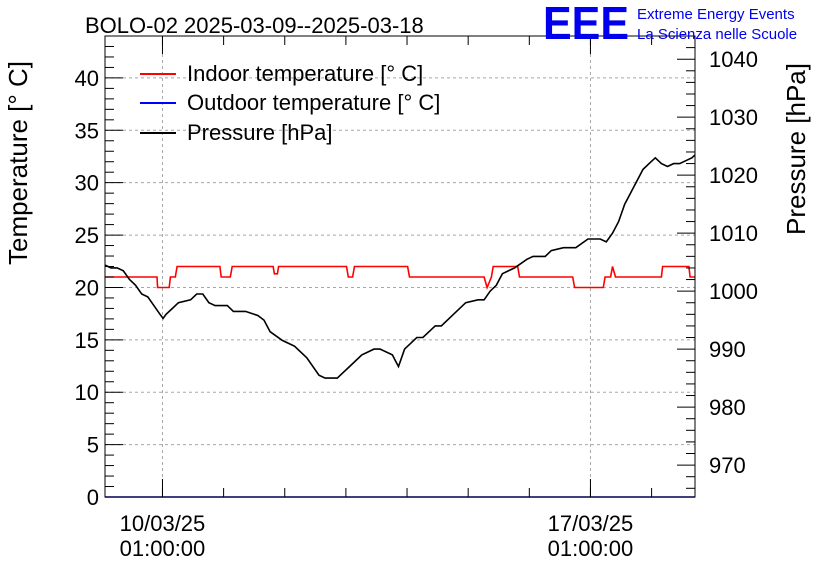  Describe the element at coordinates (727, 349) in the screenshot. I see `right-tick-label: 990` at that location.